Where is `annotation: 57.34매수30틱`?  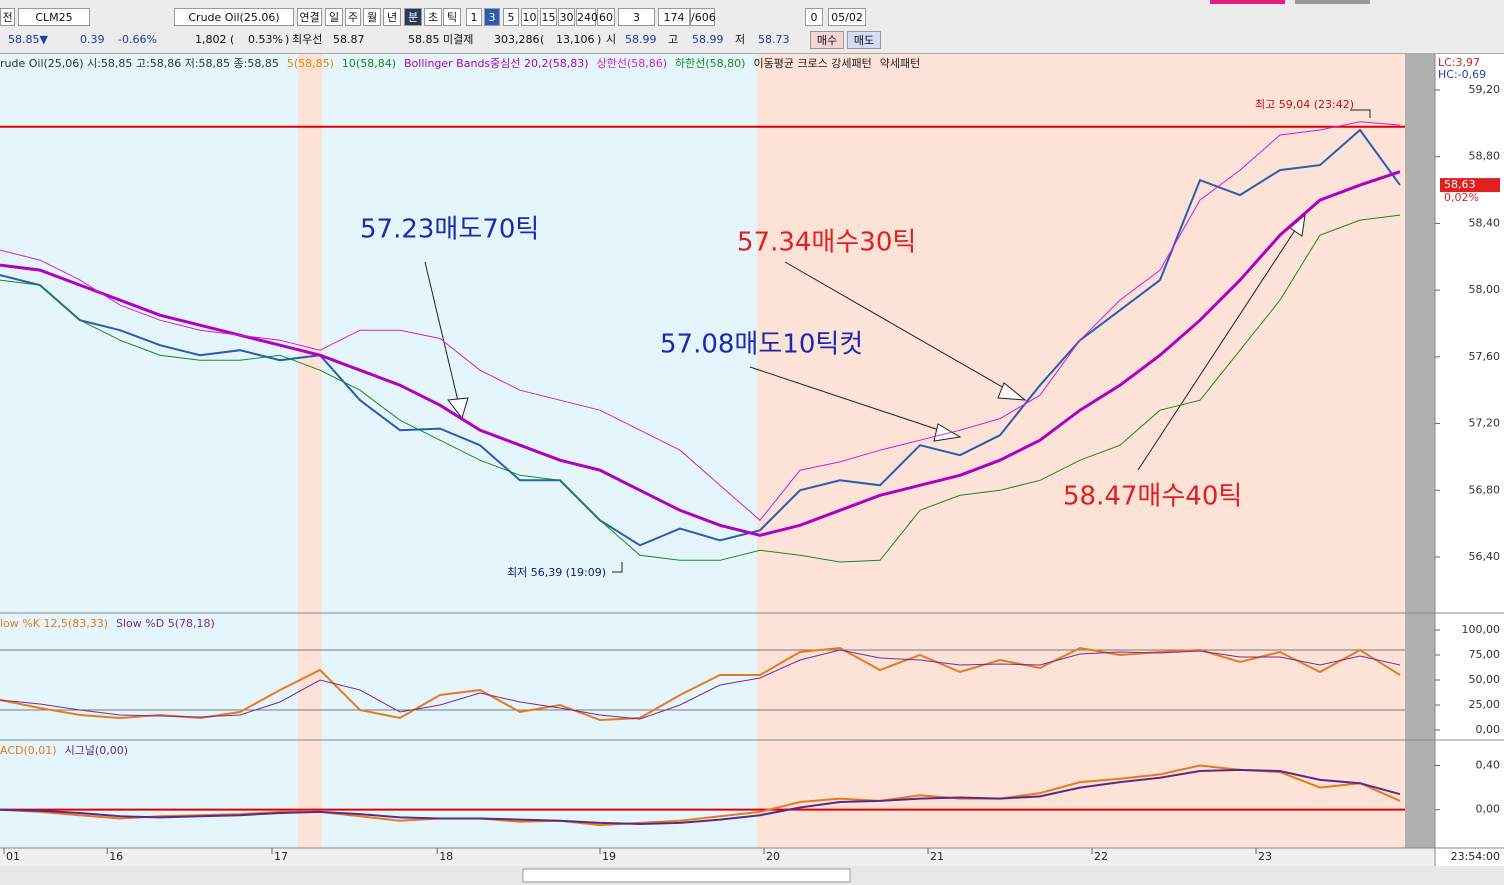
annotation: 57.34매수30틱 is located at coordinates (826, 243).